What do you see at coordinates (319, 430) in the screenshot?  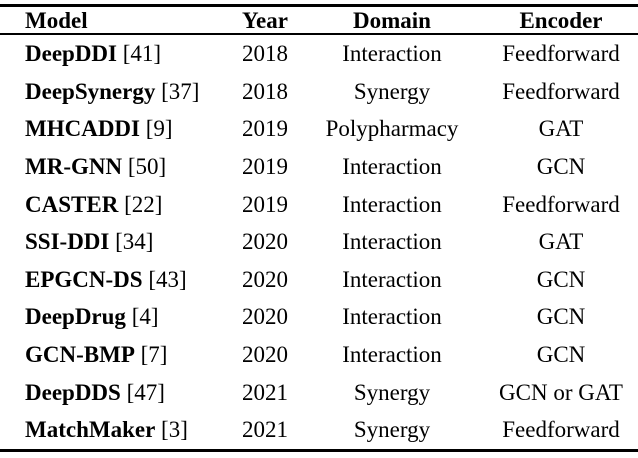 I see `table-row: MatchMaker [3] 2021 Synergy Feedforward` at bounding box center [319, 430].